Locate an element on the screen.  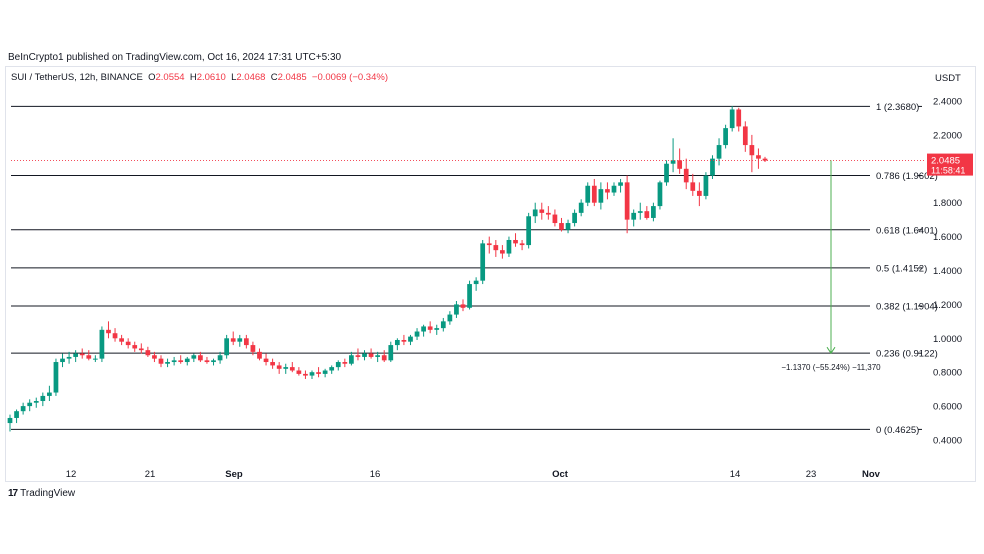
x-tick-label: 16 is located at coordinates (375, 474).